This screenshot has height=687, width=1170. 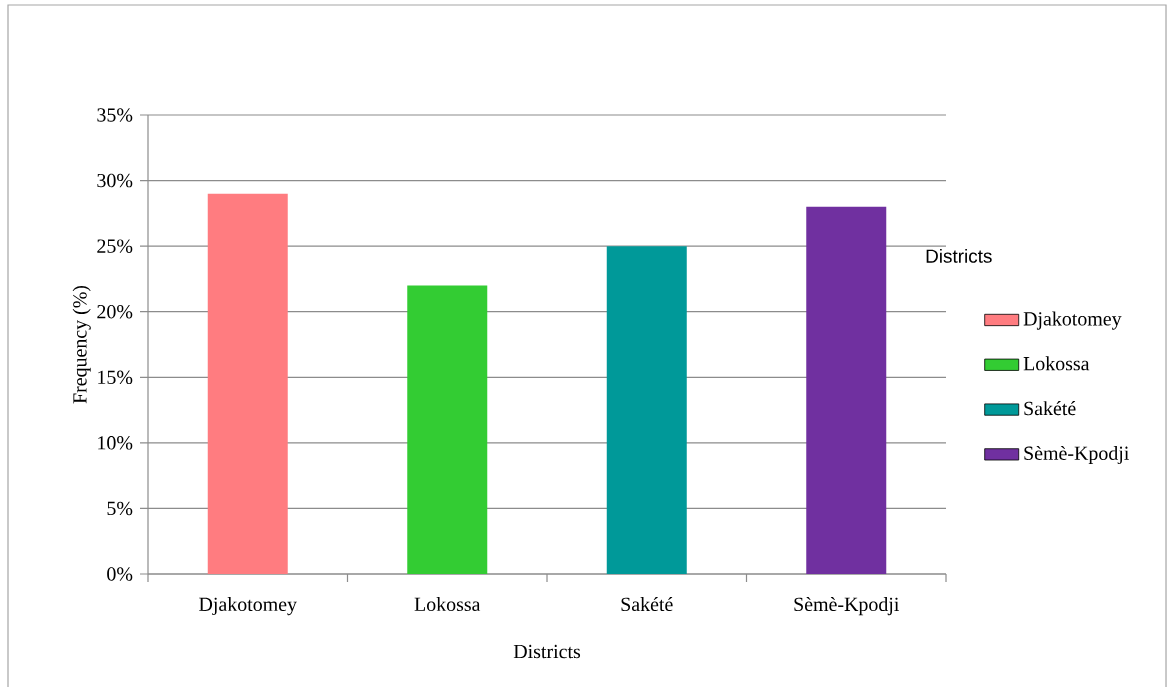 I want to click on legend-label: Lokossa, so click(x=1056, y=363).